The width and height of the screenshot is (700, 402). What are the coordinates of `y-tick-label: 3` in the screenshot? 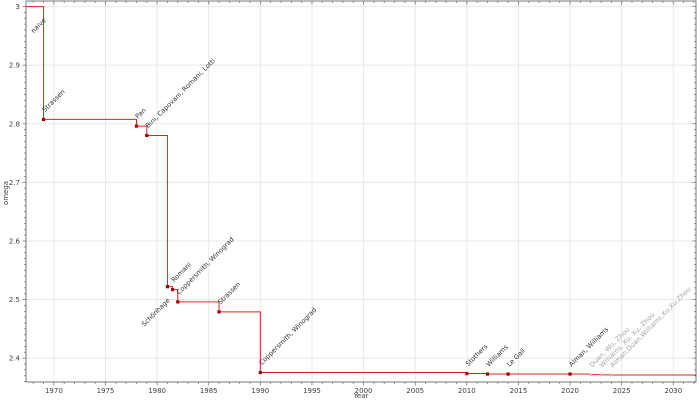 It's located at (18, 7).